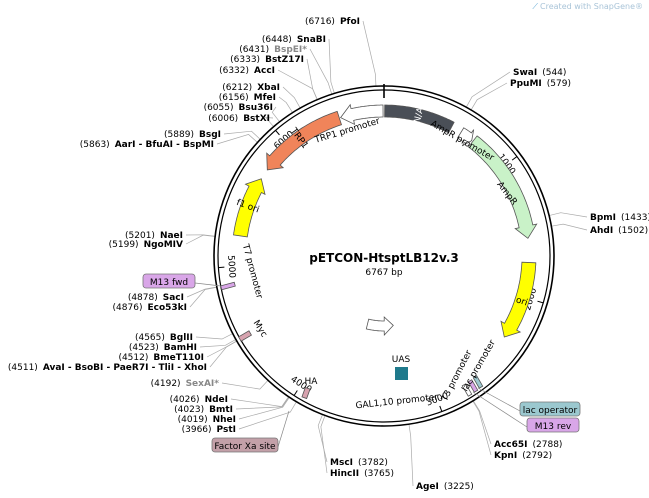 This screenshot has height=498, width=649. I want to click on site-ppumi: PpuMI (579), so click(540, 84).